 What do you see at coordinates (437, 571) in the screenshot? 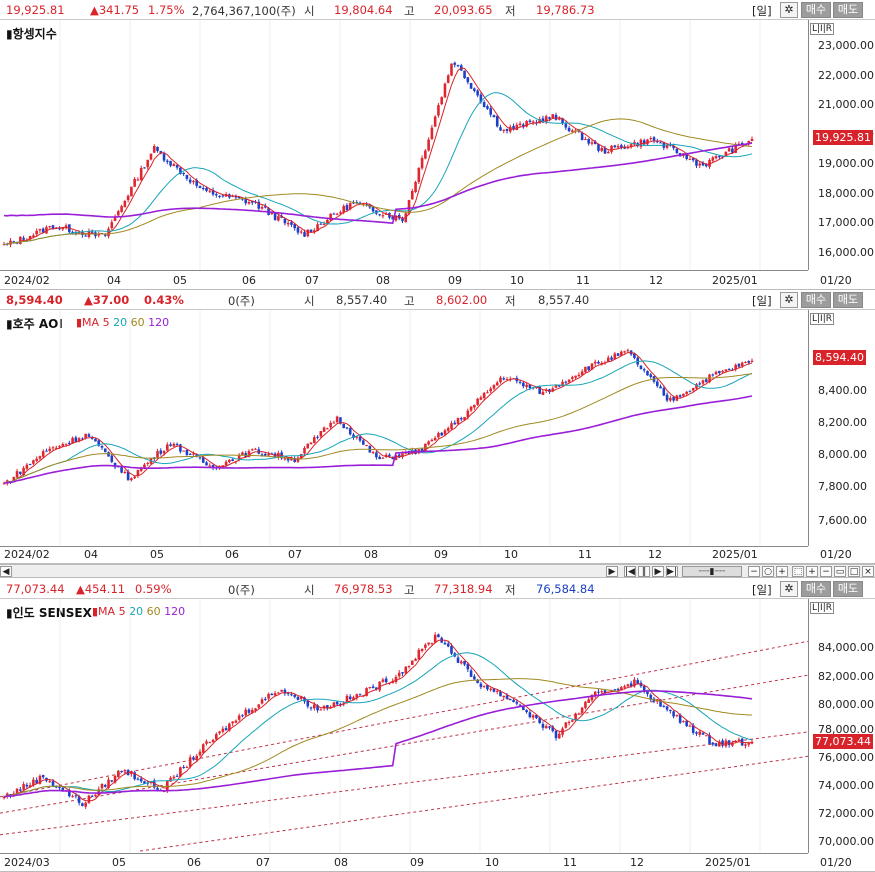
I see `chart-scrollbar: ◀ ▶ |◀ ‖ ▶ ▶| ┈┈▮┈┈ − ○ + ⬚ + − ▭ □ ×` at bounding box center [437, 571].